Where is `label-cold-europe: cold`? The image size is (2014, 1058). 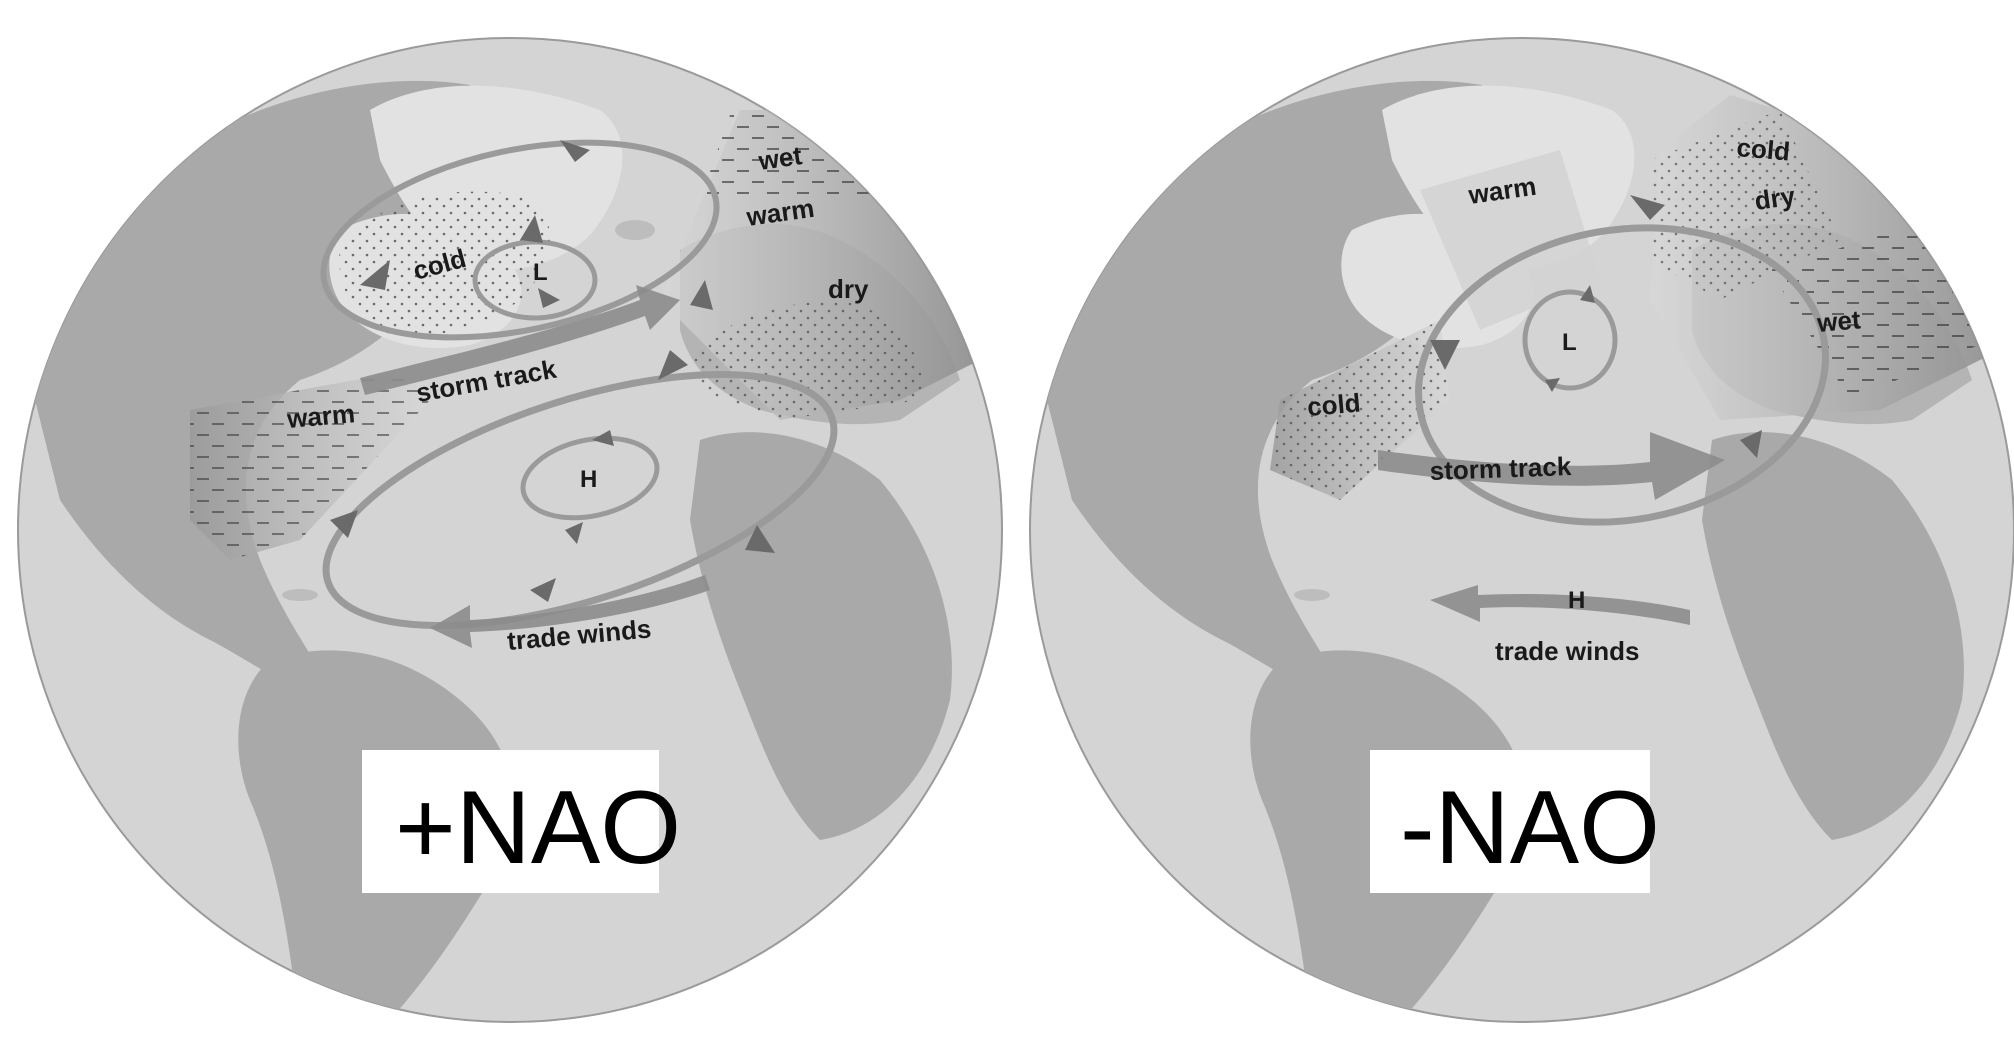 label-cold-europe: cold is located at coordinates (1763, 149).